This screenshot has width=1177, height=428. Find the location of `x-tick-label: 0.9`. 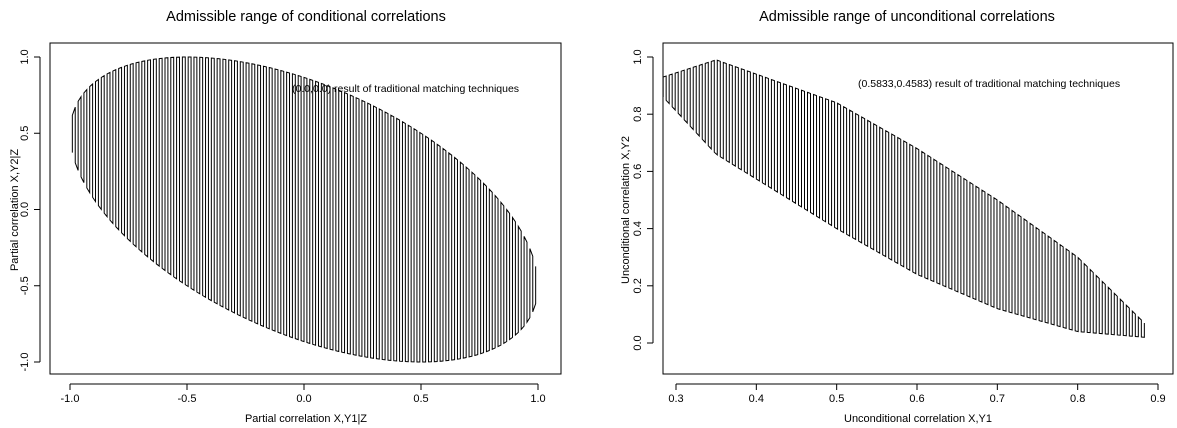

x-tick-label: 0.9 is located at coordinates (1157, 399).